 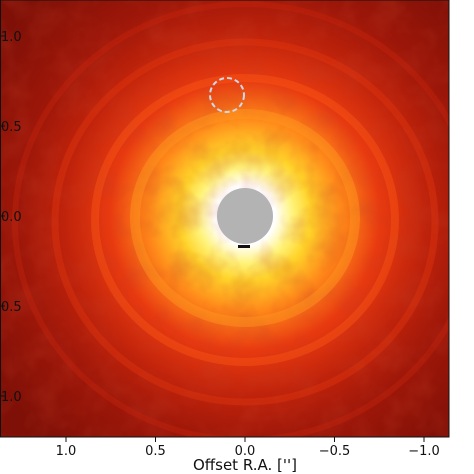 What do you see at coordinates (245, 216) in the screenshot?
I see `coronagraph-mask` at bounding box center [245, 216].